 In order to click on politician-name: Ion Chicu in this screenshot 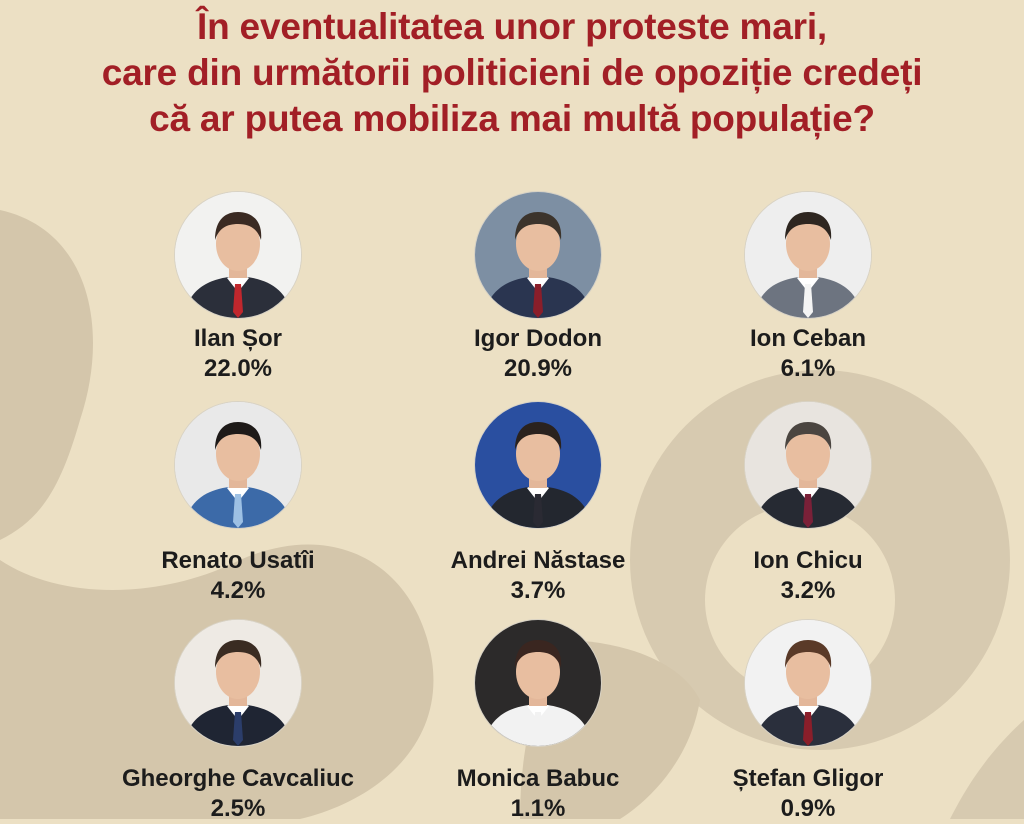, I will do `click(808, 560)`.